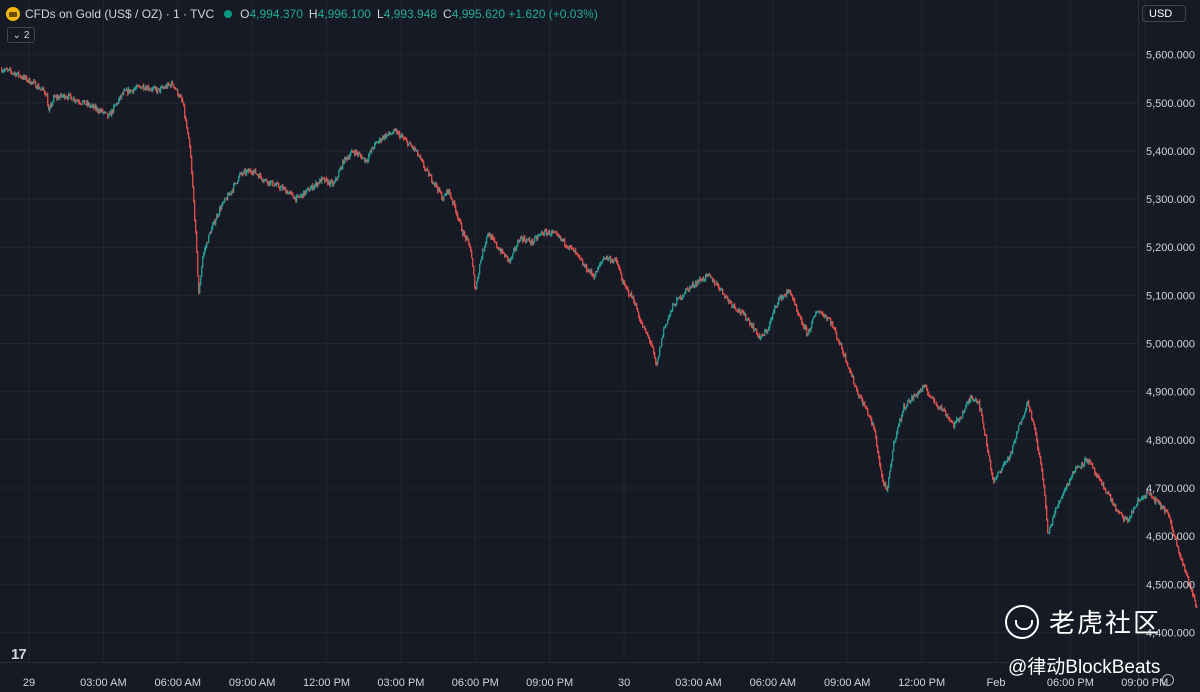 This screenshot has width=1200, height=692. What do you see at coordinates (1164, 13) in the screenshot?
I see `currency-button: USD` at bounding box center [1164, 13].